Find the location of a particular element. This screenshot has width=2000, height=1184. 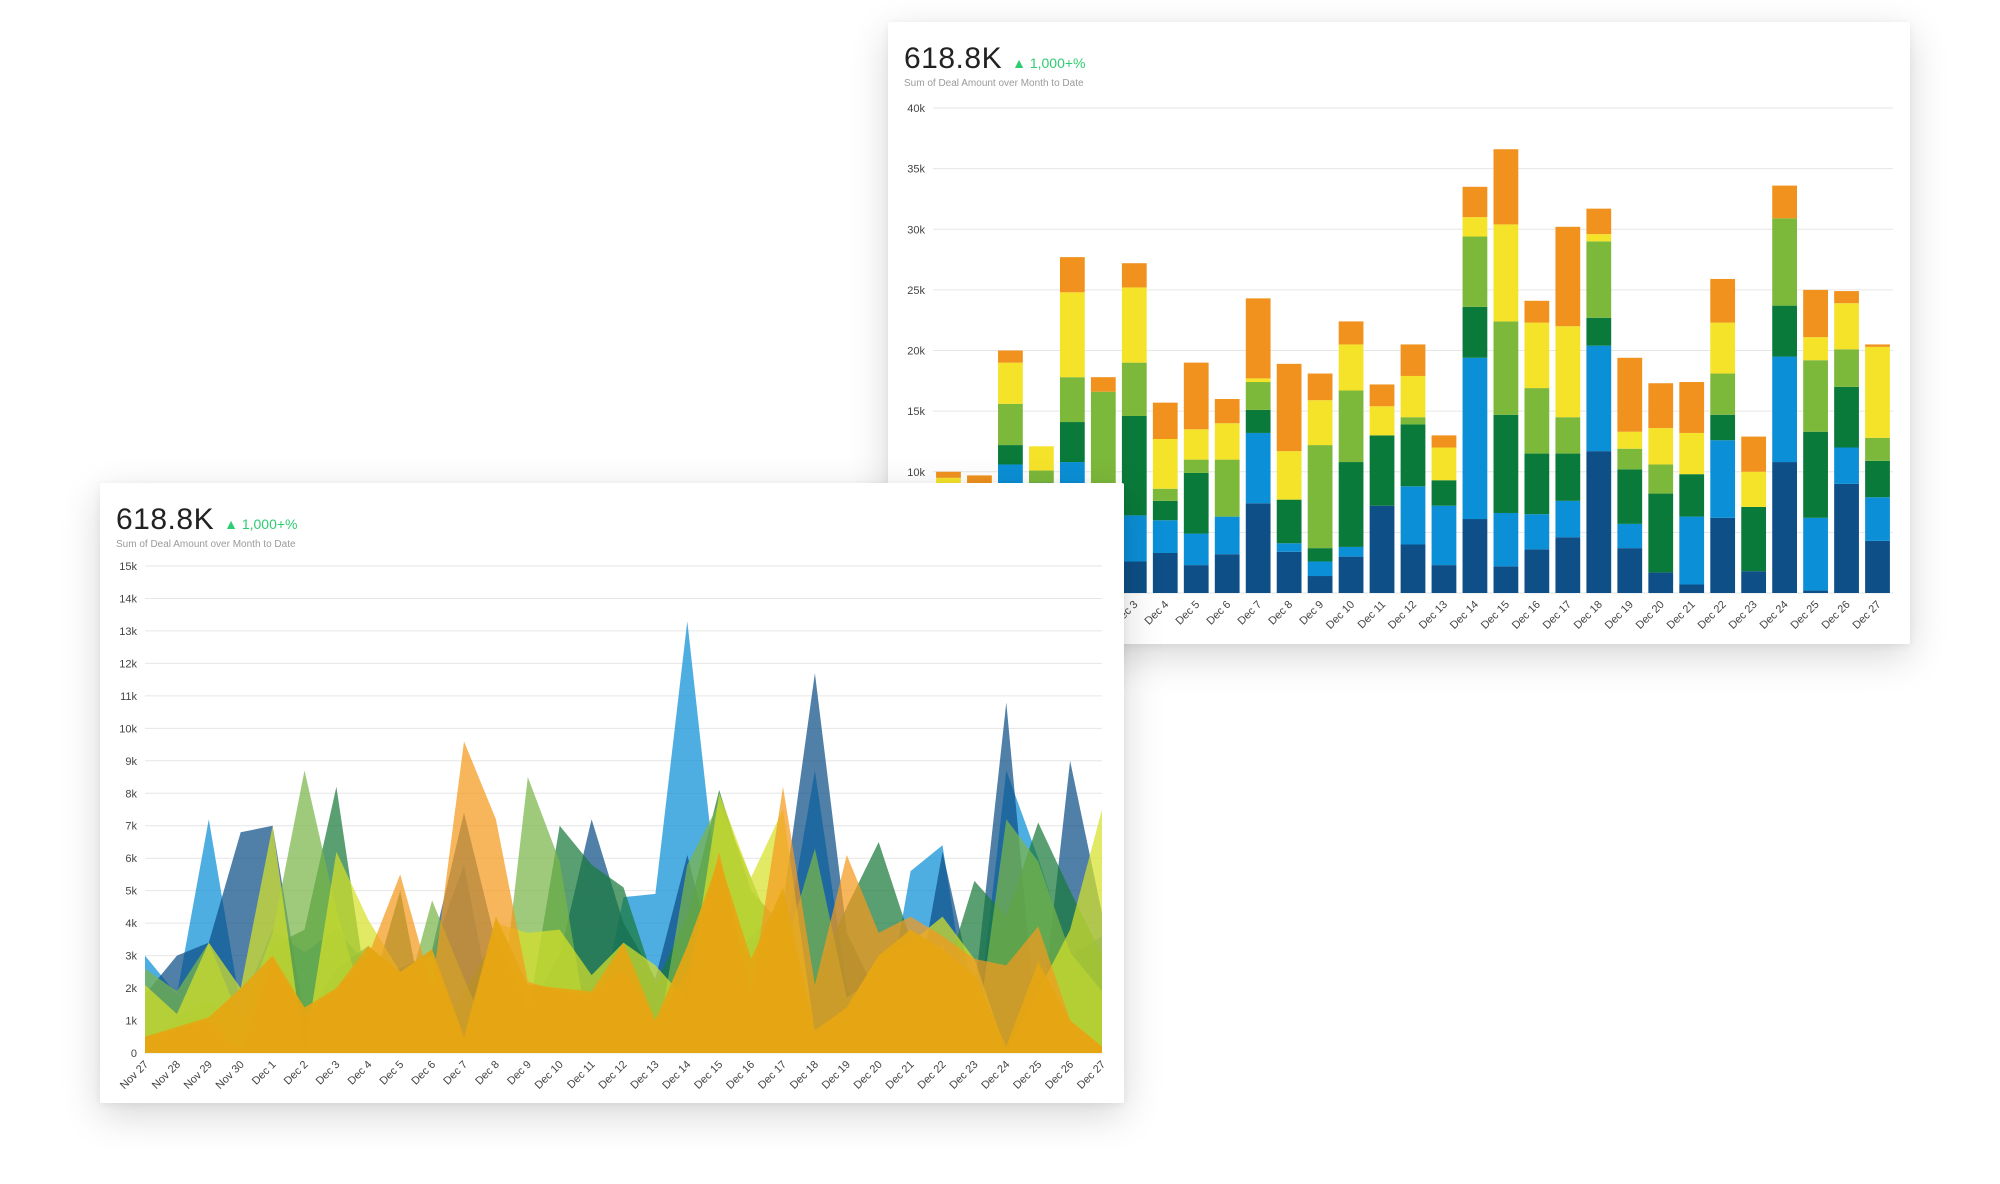

y-tick-label: 4k is located at coordinates (131, 924).